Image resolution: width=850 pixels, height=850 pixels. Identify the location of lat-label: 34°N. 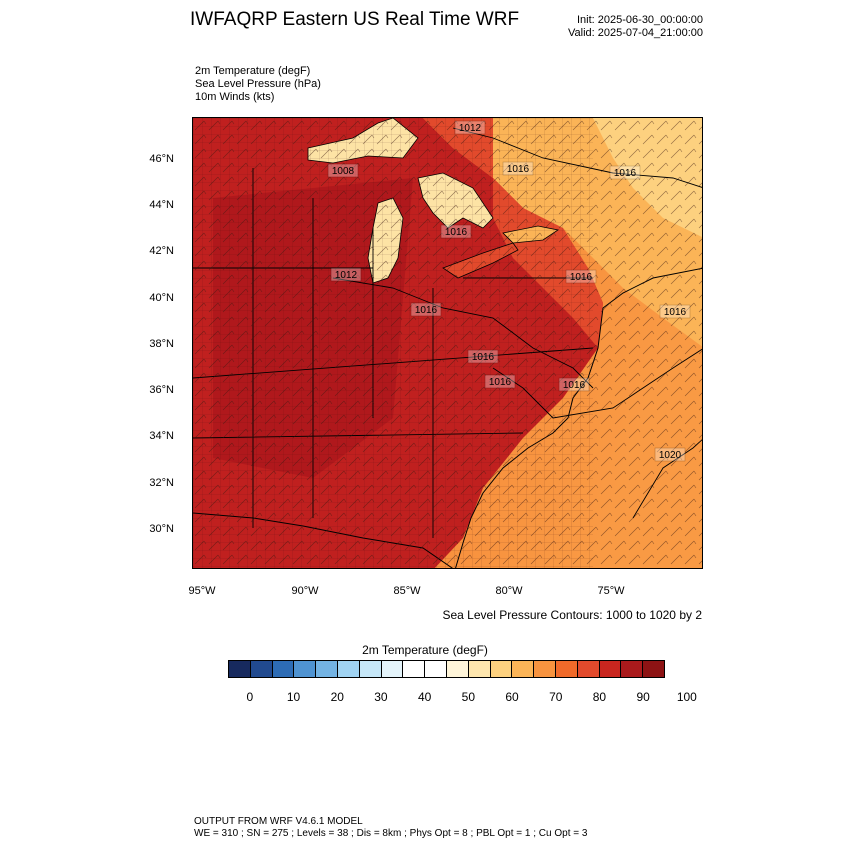
(161, 436).